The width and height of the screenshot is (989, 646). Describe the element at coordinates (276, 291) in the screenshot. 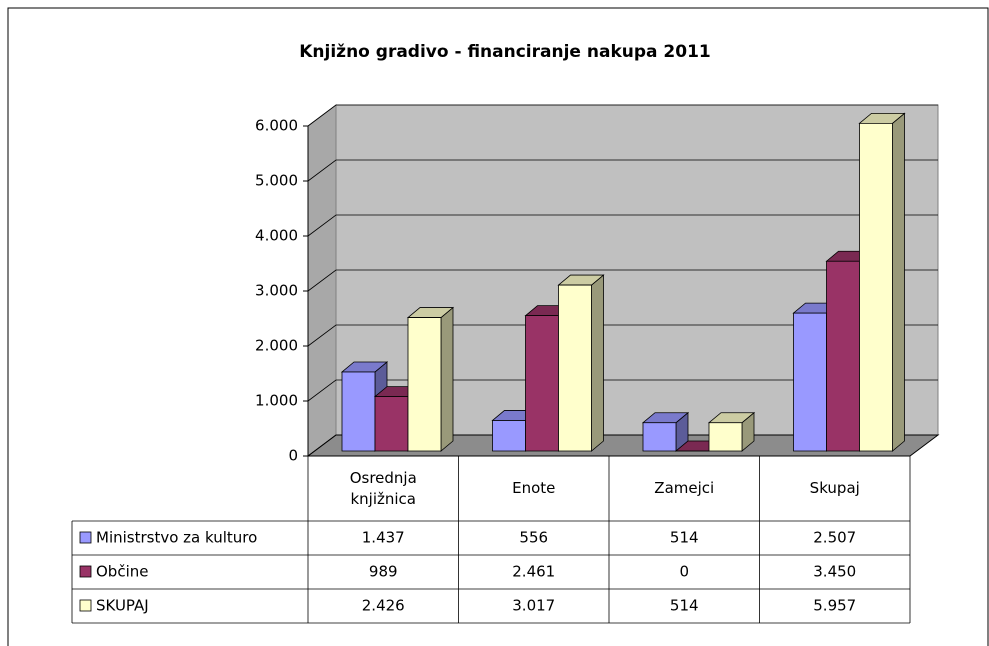

I see `y-tick-label: 3.000` at that location.